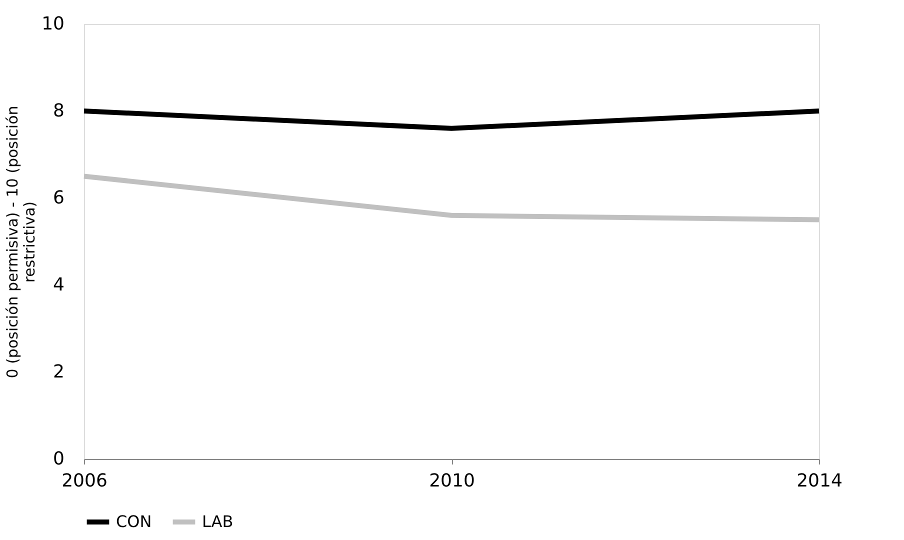 Image resolution: width=904 pixels, height=540 pixels. I want to click on legend-label: LAB, so click(218, 521).